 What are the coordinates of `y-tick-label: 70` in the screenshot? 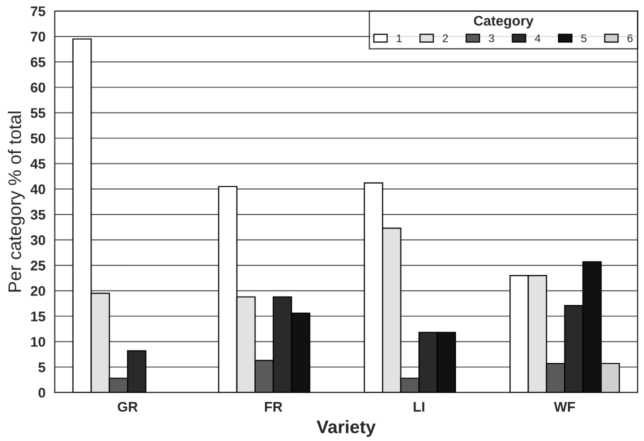 It's located at (38, 37).